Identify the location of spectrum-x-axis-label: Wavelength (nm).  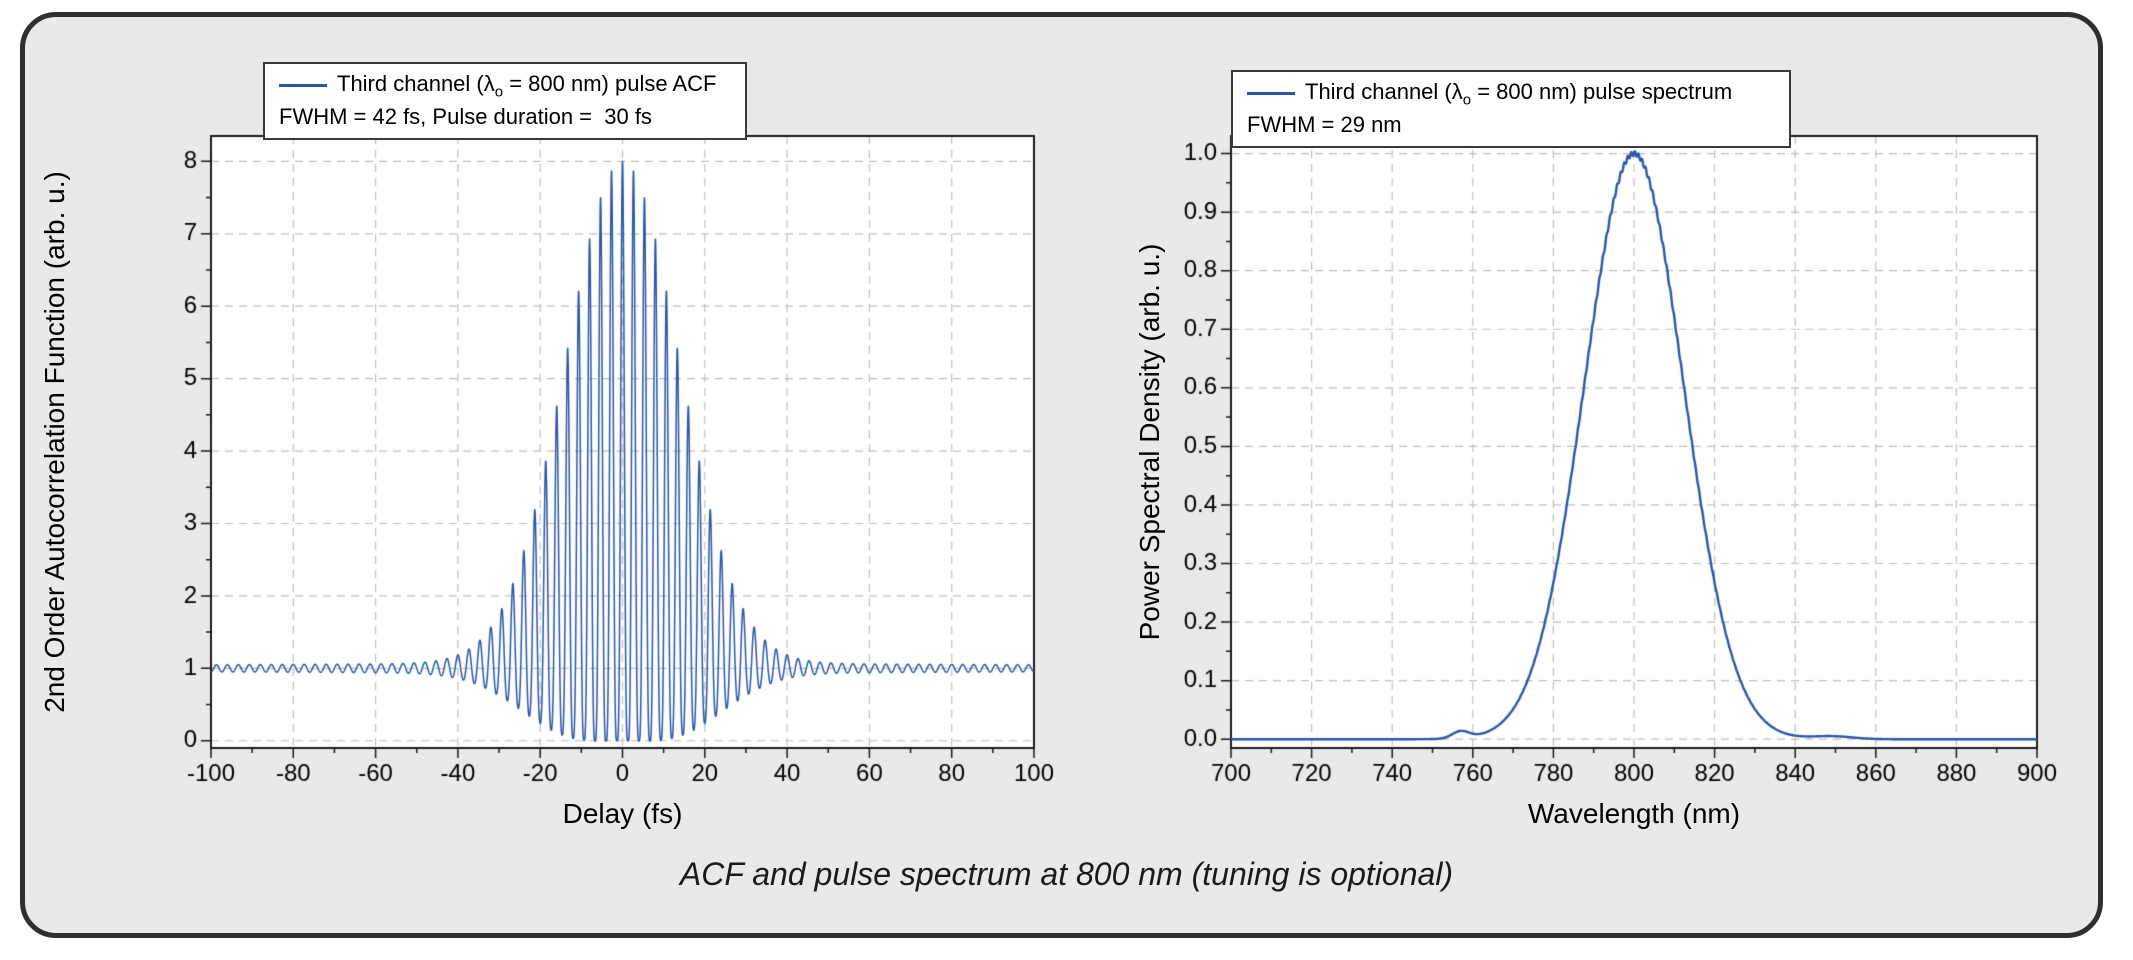
(1634, 813).